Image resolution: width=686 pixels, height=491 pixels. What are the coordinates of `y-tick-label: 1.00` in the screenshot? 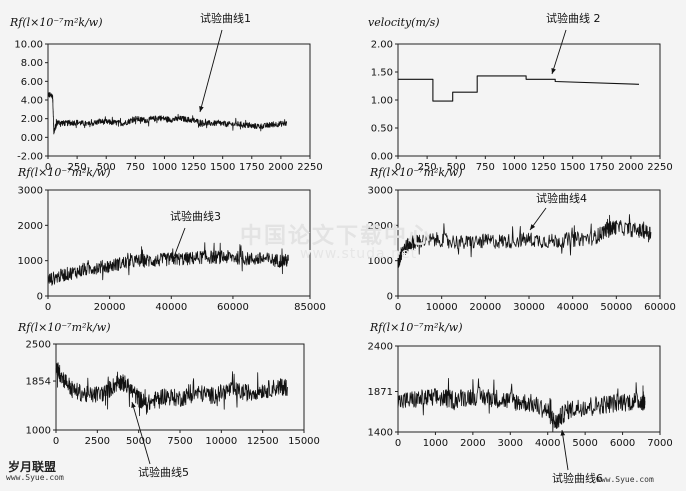 It's located at (382, 101).